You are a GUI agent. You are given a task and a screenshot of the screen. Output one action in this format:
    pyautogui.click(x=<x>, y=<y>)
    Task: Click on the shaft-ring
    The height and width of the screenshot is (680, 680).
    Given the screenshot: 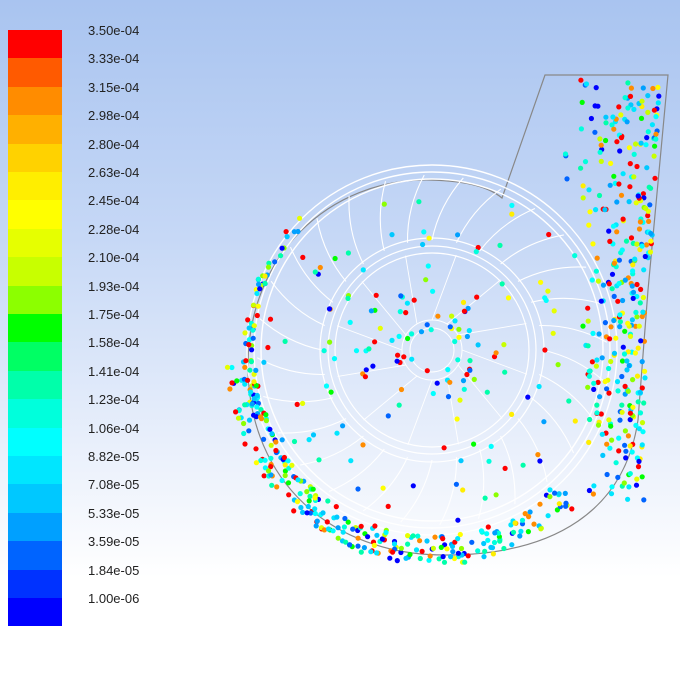 What is the action you would take?
    pyautogui.click(x=432, y=350)
    